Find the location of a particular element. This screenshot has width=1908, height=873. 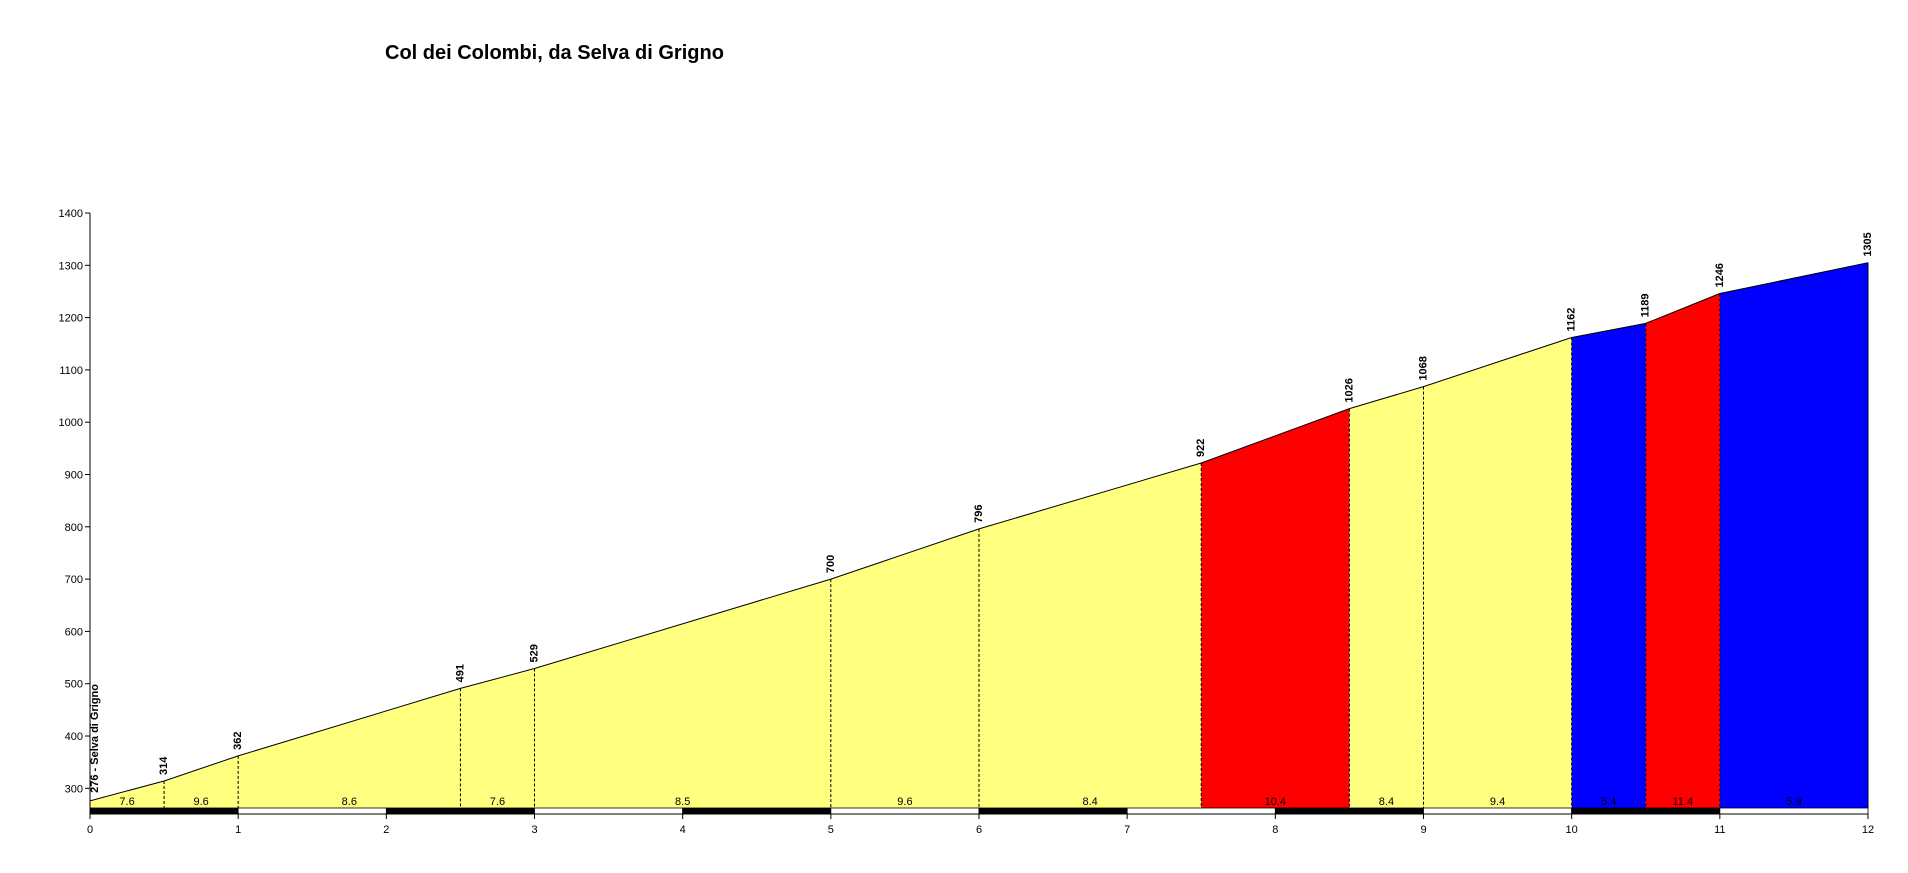

y-tick-label: 500 is located at coordinates (74, 685).